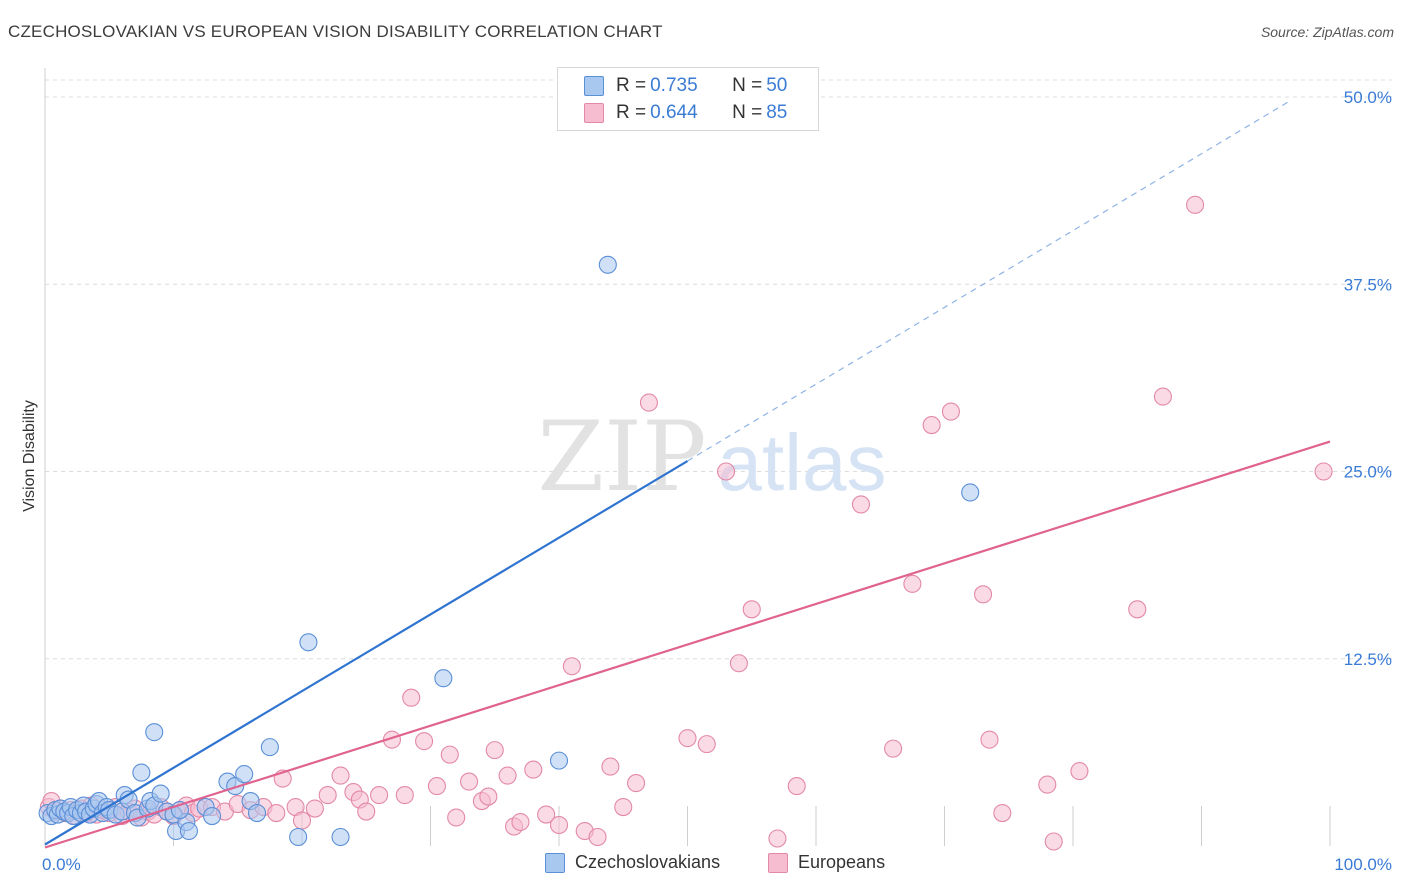 This screenshot has width=1406, height=892. Describe the element at coordinates (29, 456) in the screenshot. I see `y-axis-title: Vision Disability` at that location.